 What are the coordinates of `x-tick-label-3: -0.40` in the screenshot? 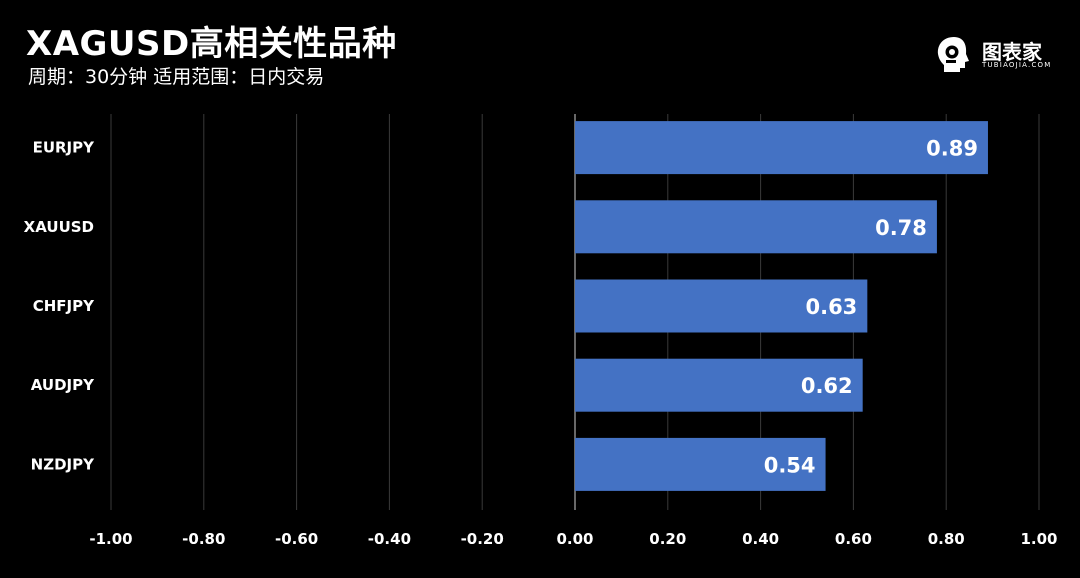 It's located at (389, 539).